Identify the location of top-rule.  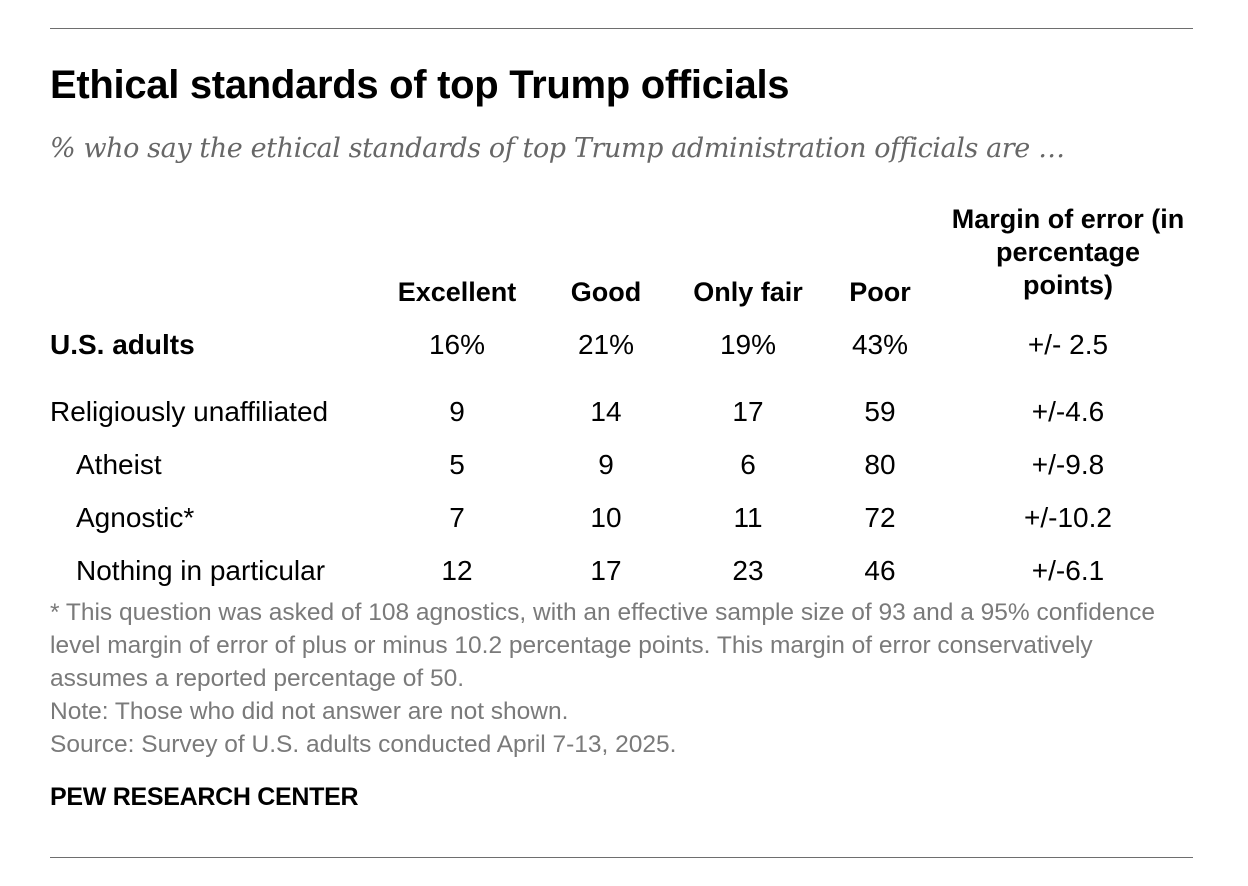
(621, 28).